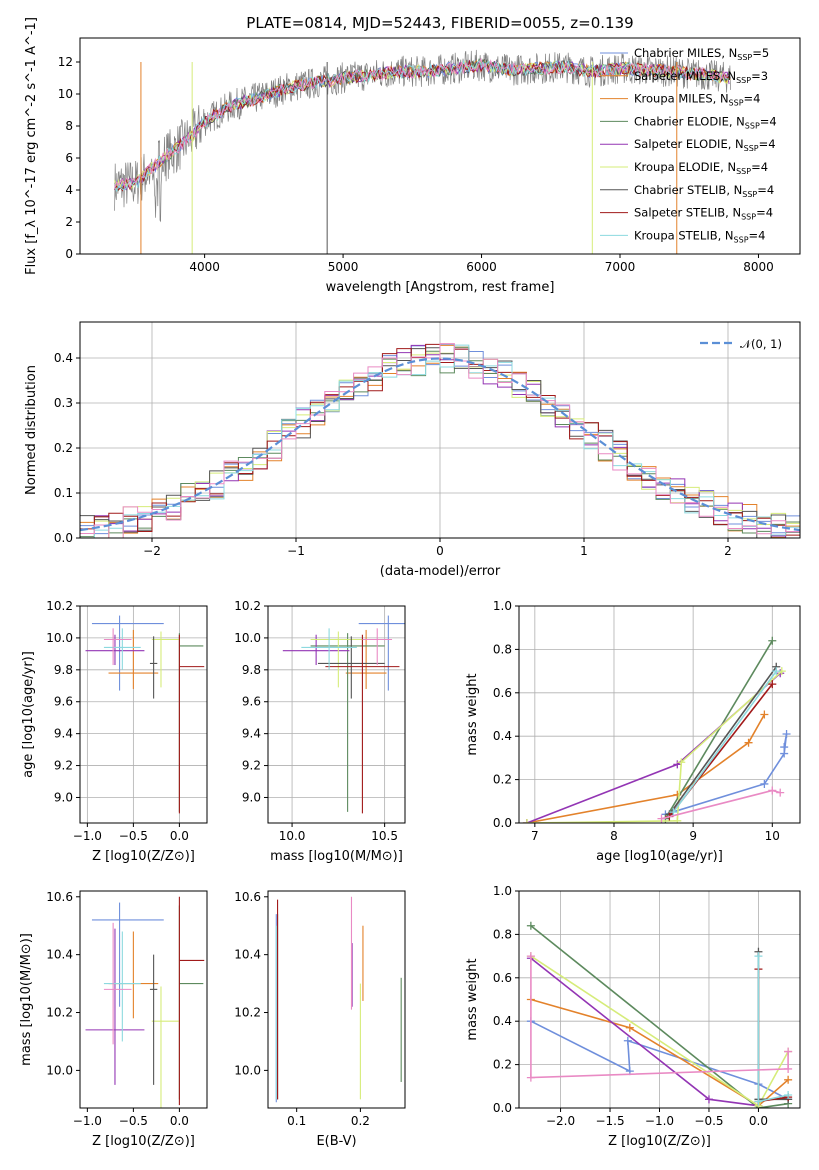  I want to click on legend-label: Chabrier STELIB, NSSP=4, so click(704, 191).